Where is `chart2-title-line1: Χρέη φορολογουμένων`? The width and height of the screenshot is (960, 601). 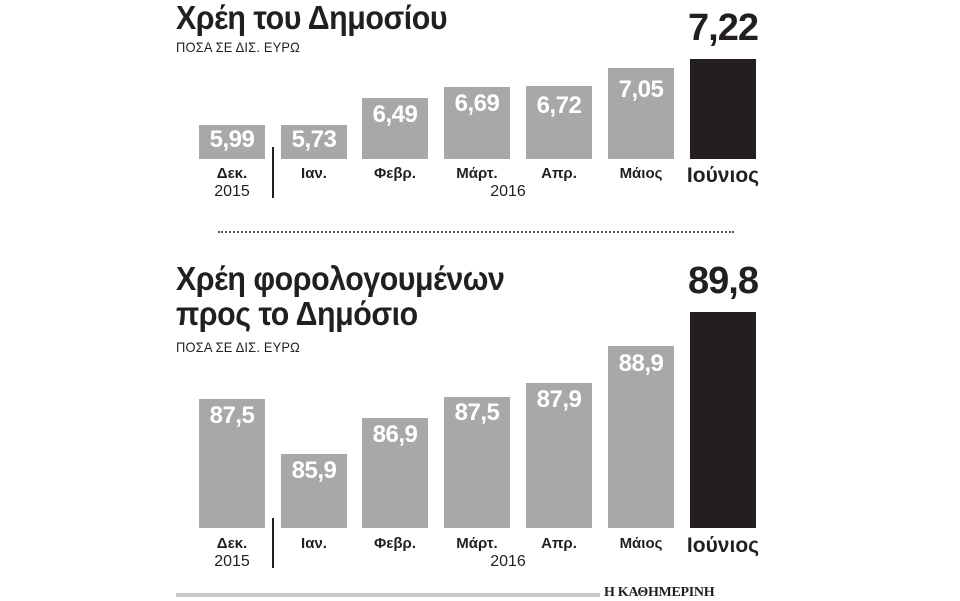 chart2-title-line1: Χρέη φορολογουμένων is located at coordinates (340, 278).